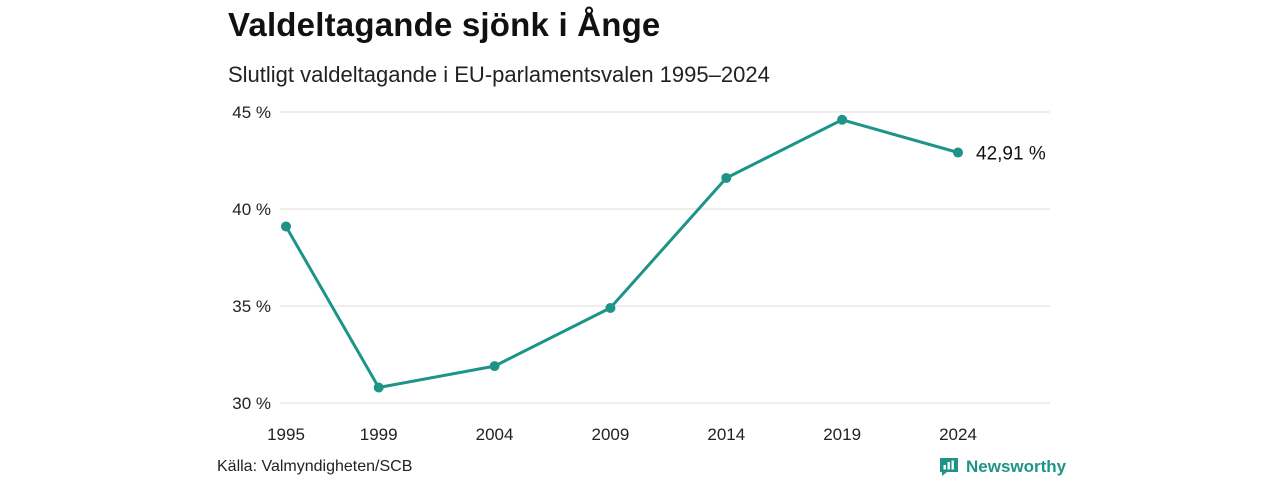  Describe the element at coordinates (251, 403) in the screenshot. I see `y-tick-label: 30 %` at that location.